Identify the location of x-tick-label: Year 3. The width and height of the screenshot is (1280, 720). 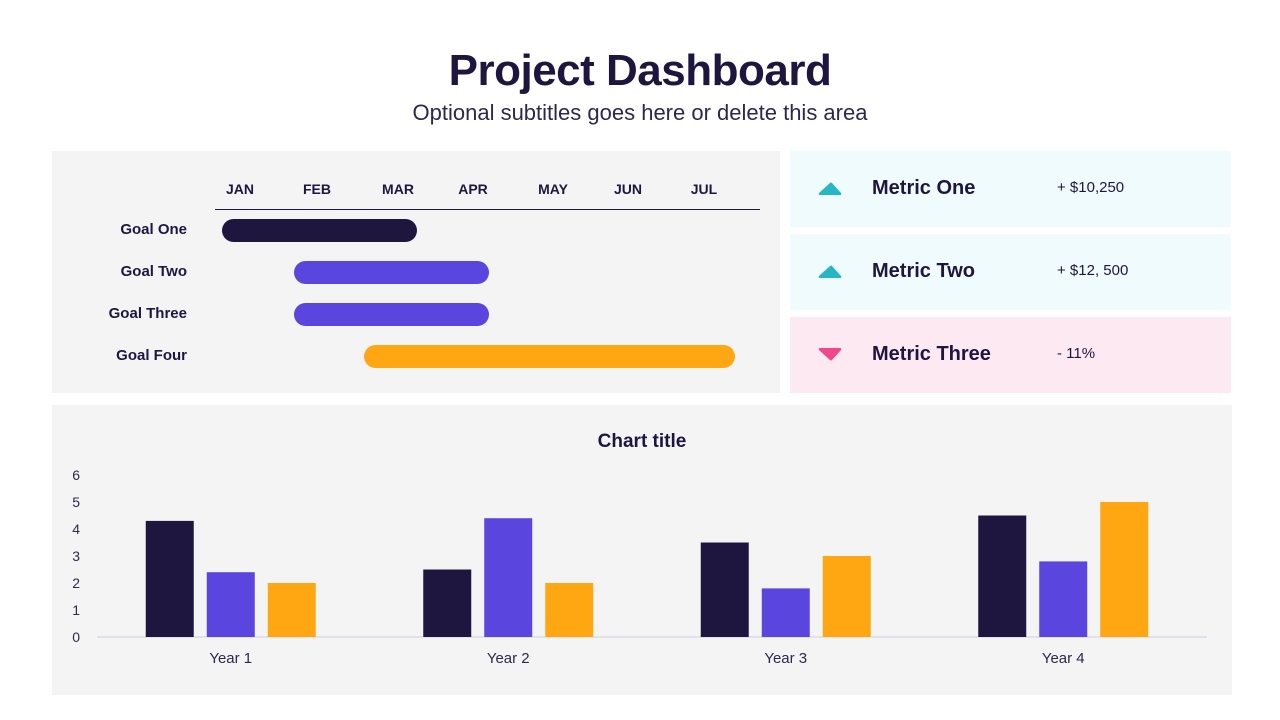
(785, 658).